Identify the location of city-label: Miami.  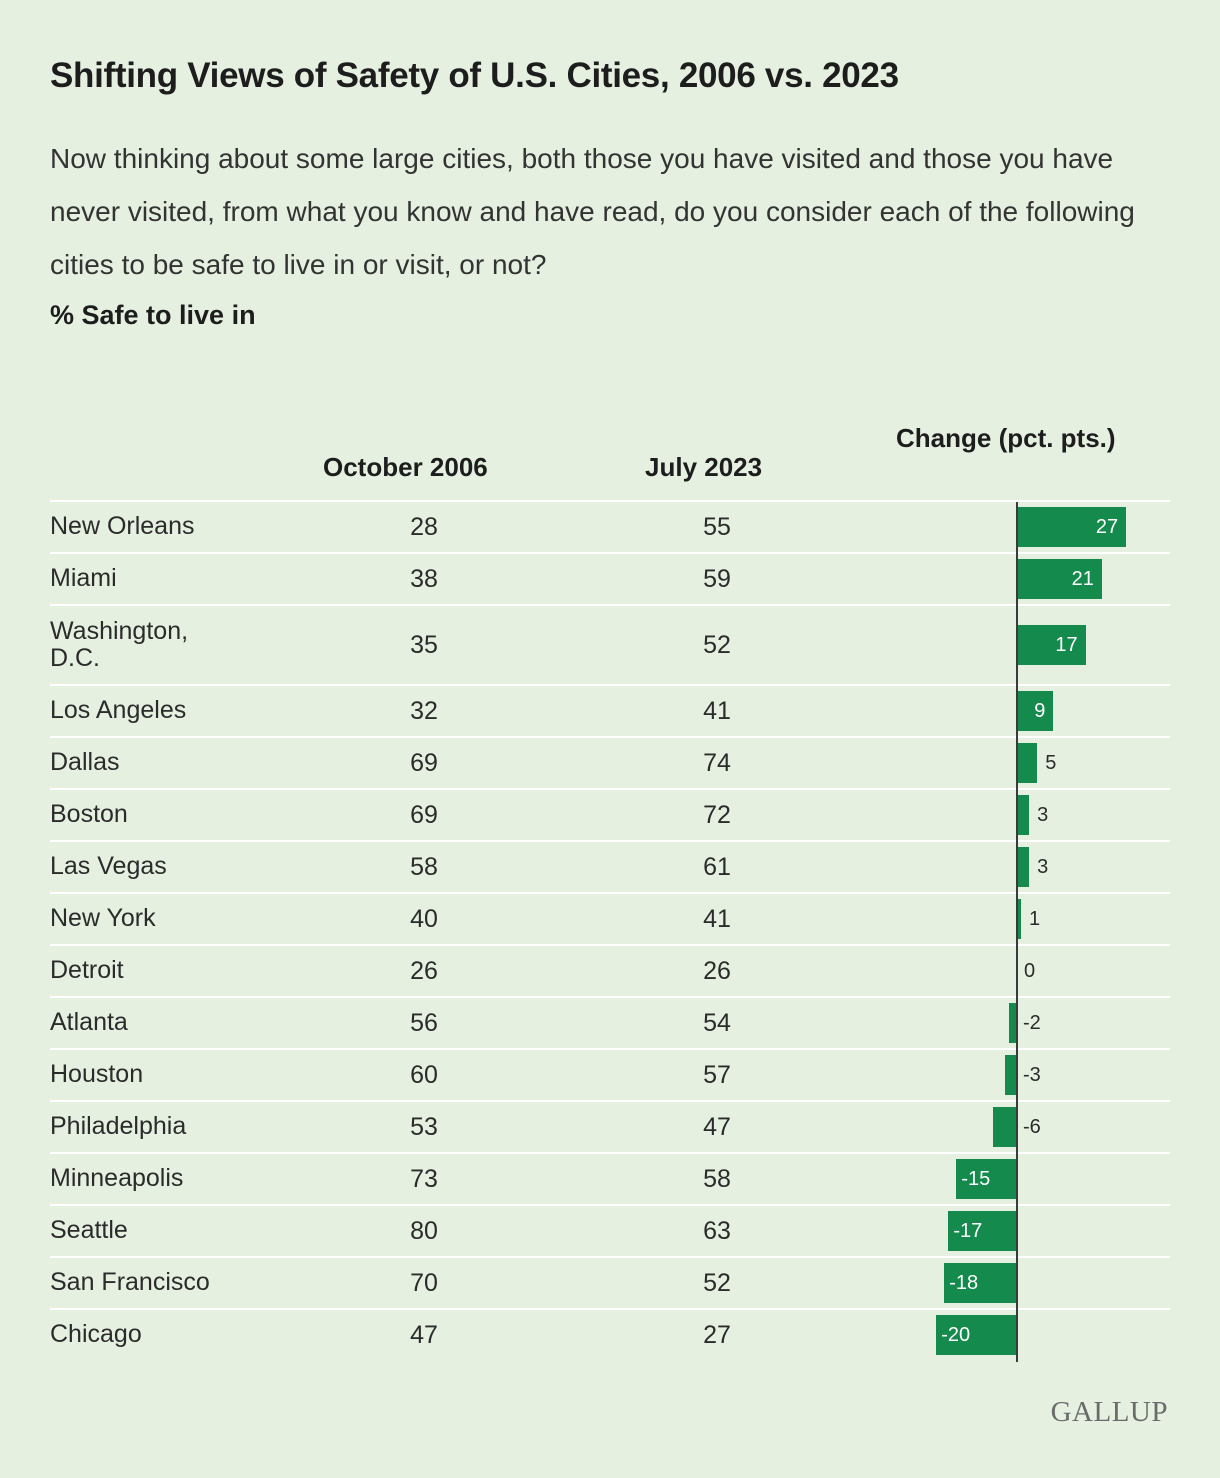
(83, 578).